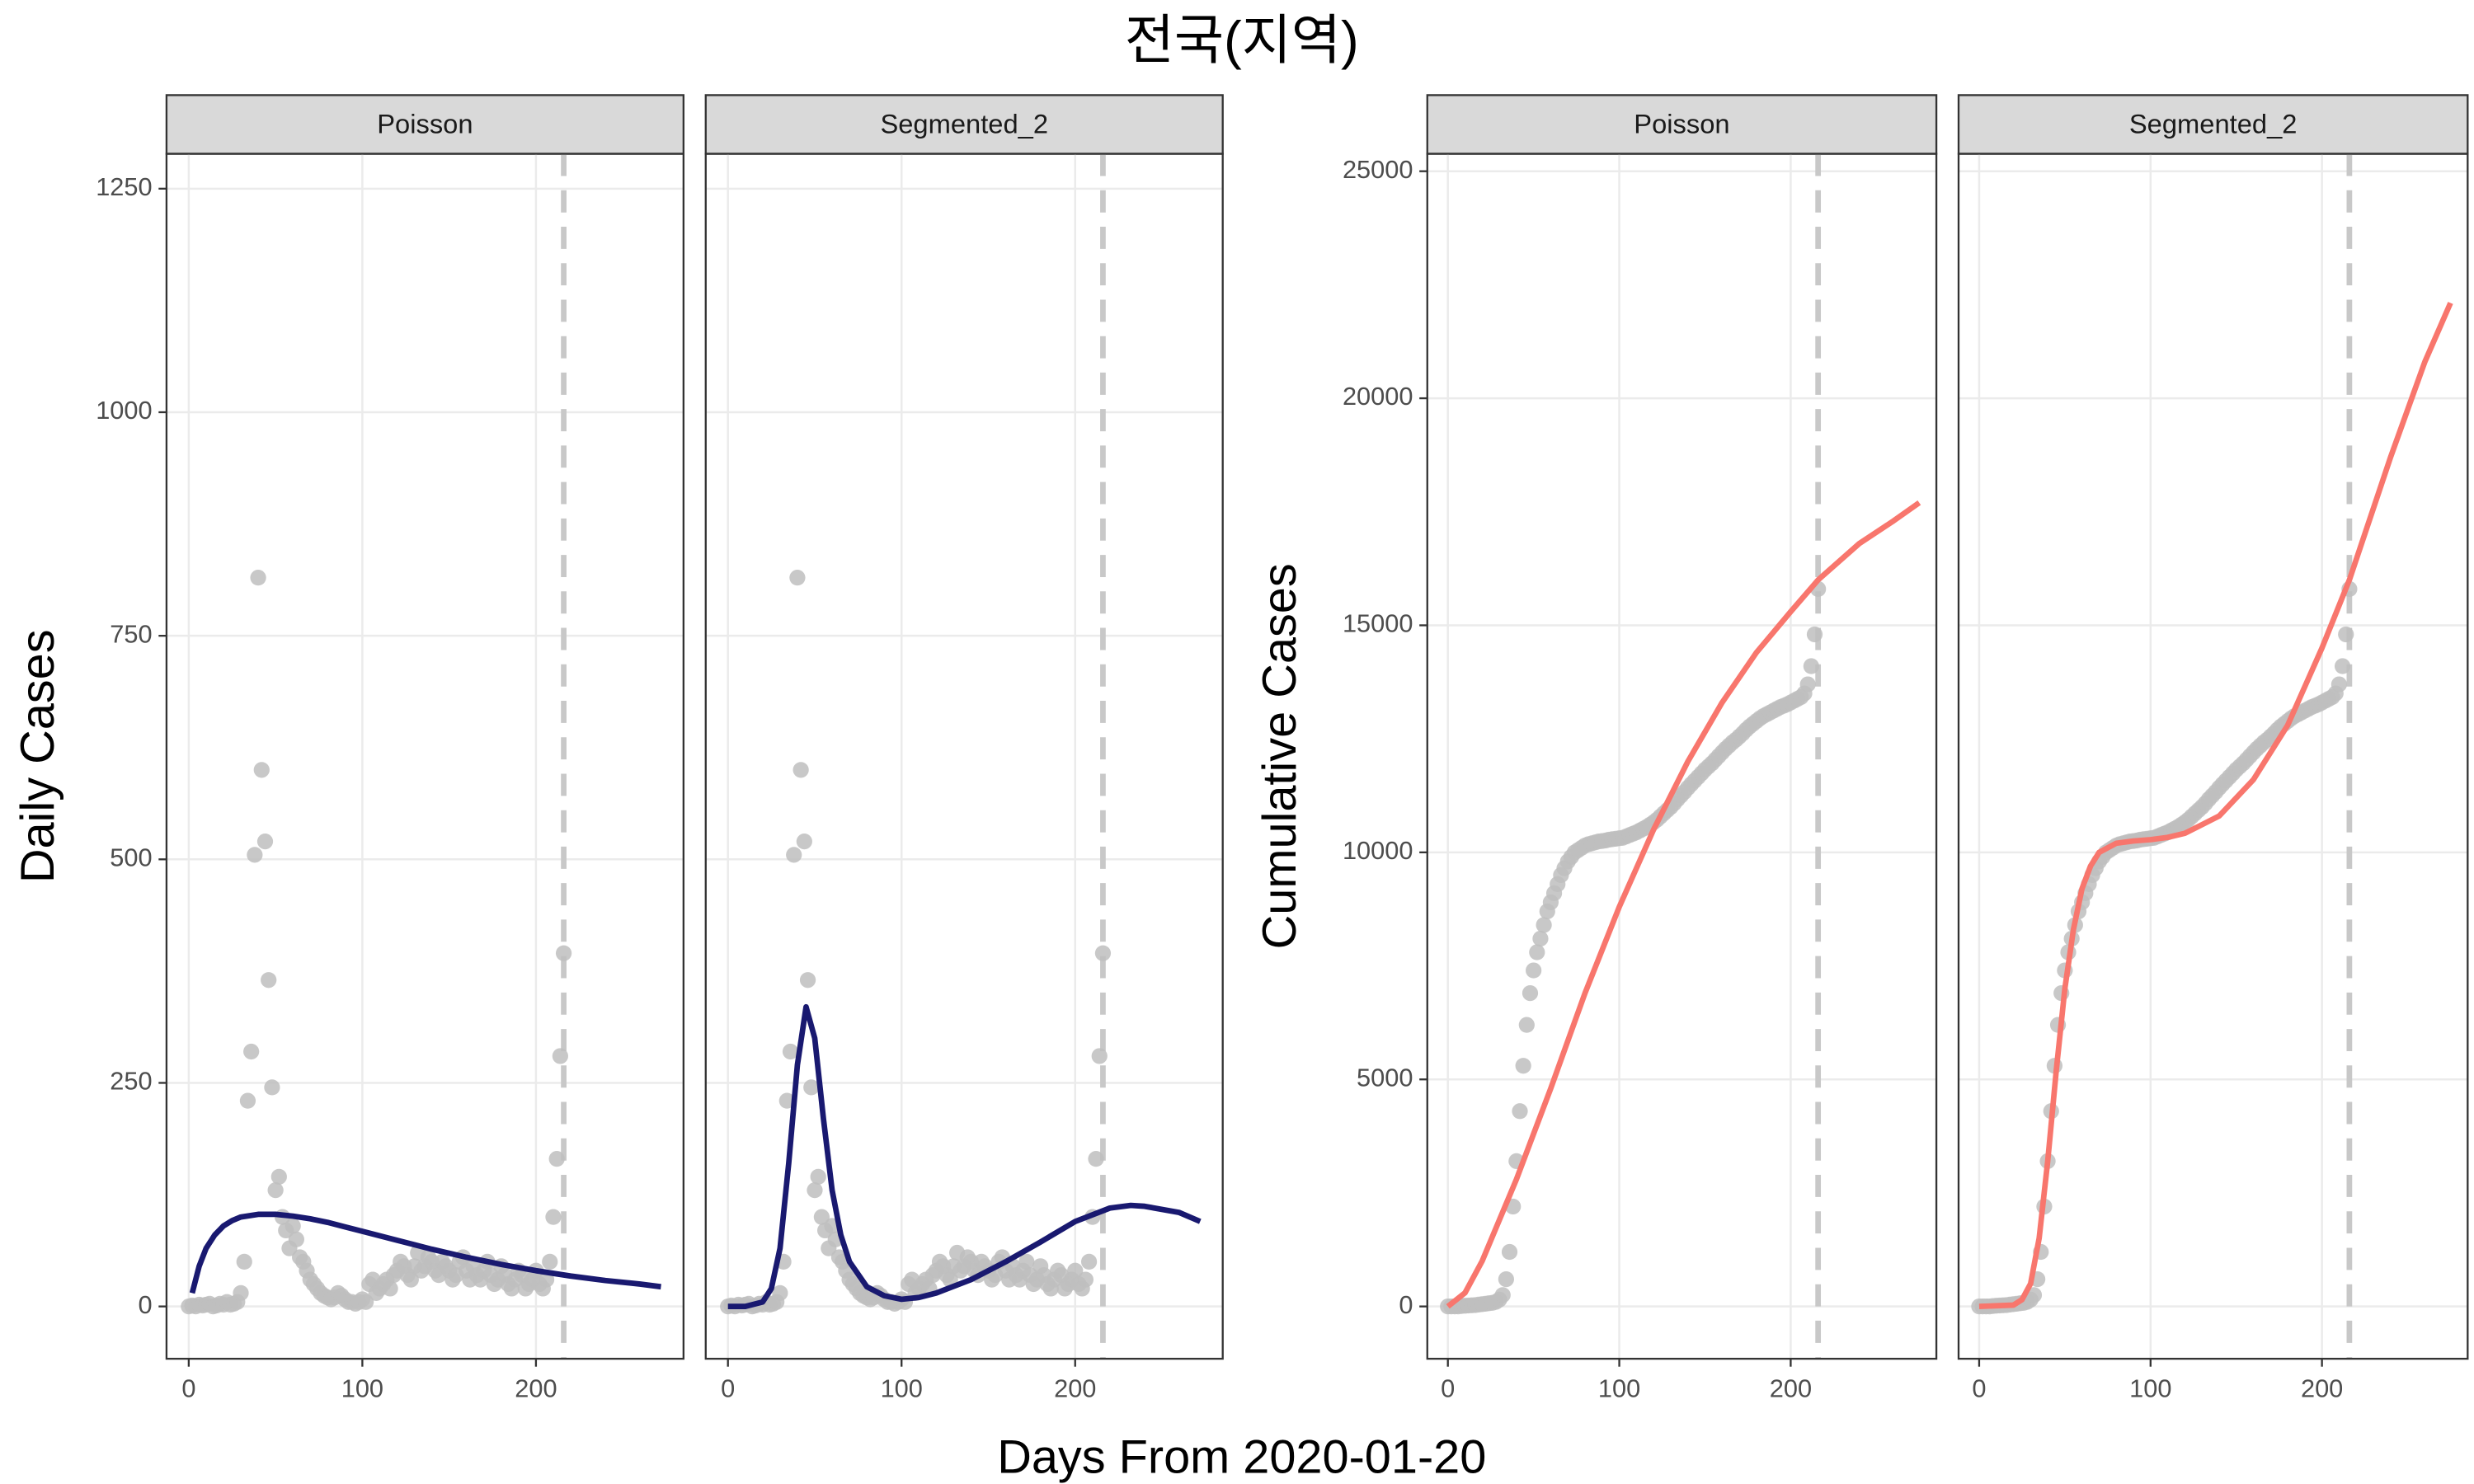 This screenshot has height=1484, width=2474. I want to click on chart-title: 전국(지역), so click(1242, 40).